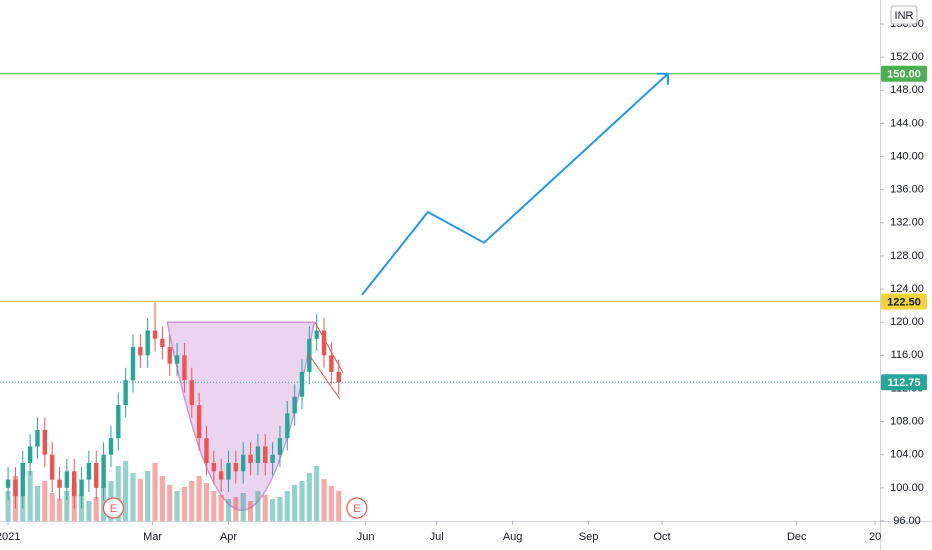 Image resolution: width=932 pixels, height=550 pixels. What do you see at coordinates (10, 537) in the screenshot?
I see `x-tick-label: 2021` at bounding box center [10, 537].